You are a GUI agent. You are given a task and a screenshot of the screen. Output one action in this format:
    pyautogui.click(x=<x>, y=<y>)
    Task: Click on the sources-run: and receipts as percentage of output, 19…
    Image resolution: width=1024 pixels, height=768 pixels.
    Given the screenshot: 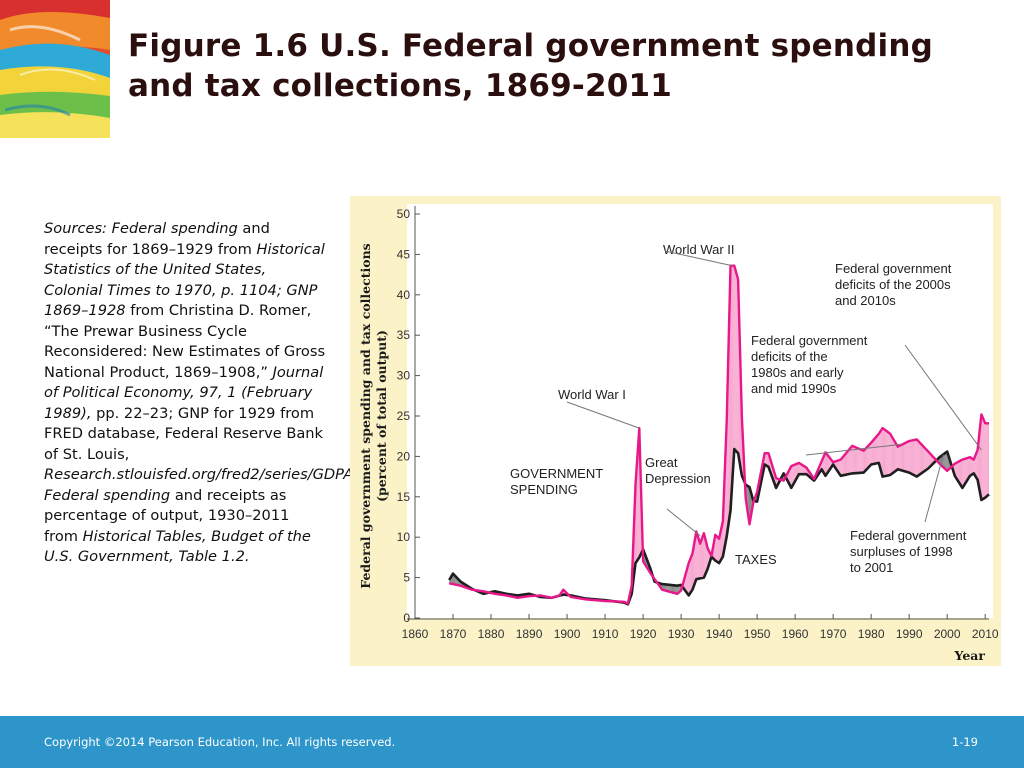 What is the action you would take?
    pyautogui.click(x=167, y=515)
    